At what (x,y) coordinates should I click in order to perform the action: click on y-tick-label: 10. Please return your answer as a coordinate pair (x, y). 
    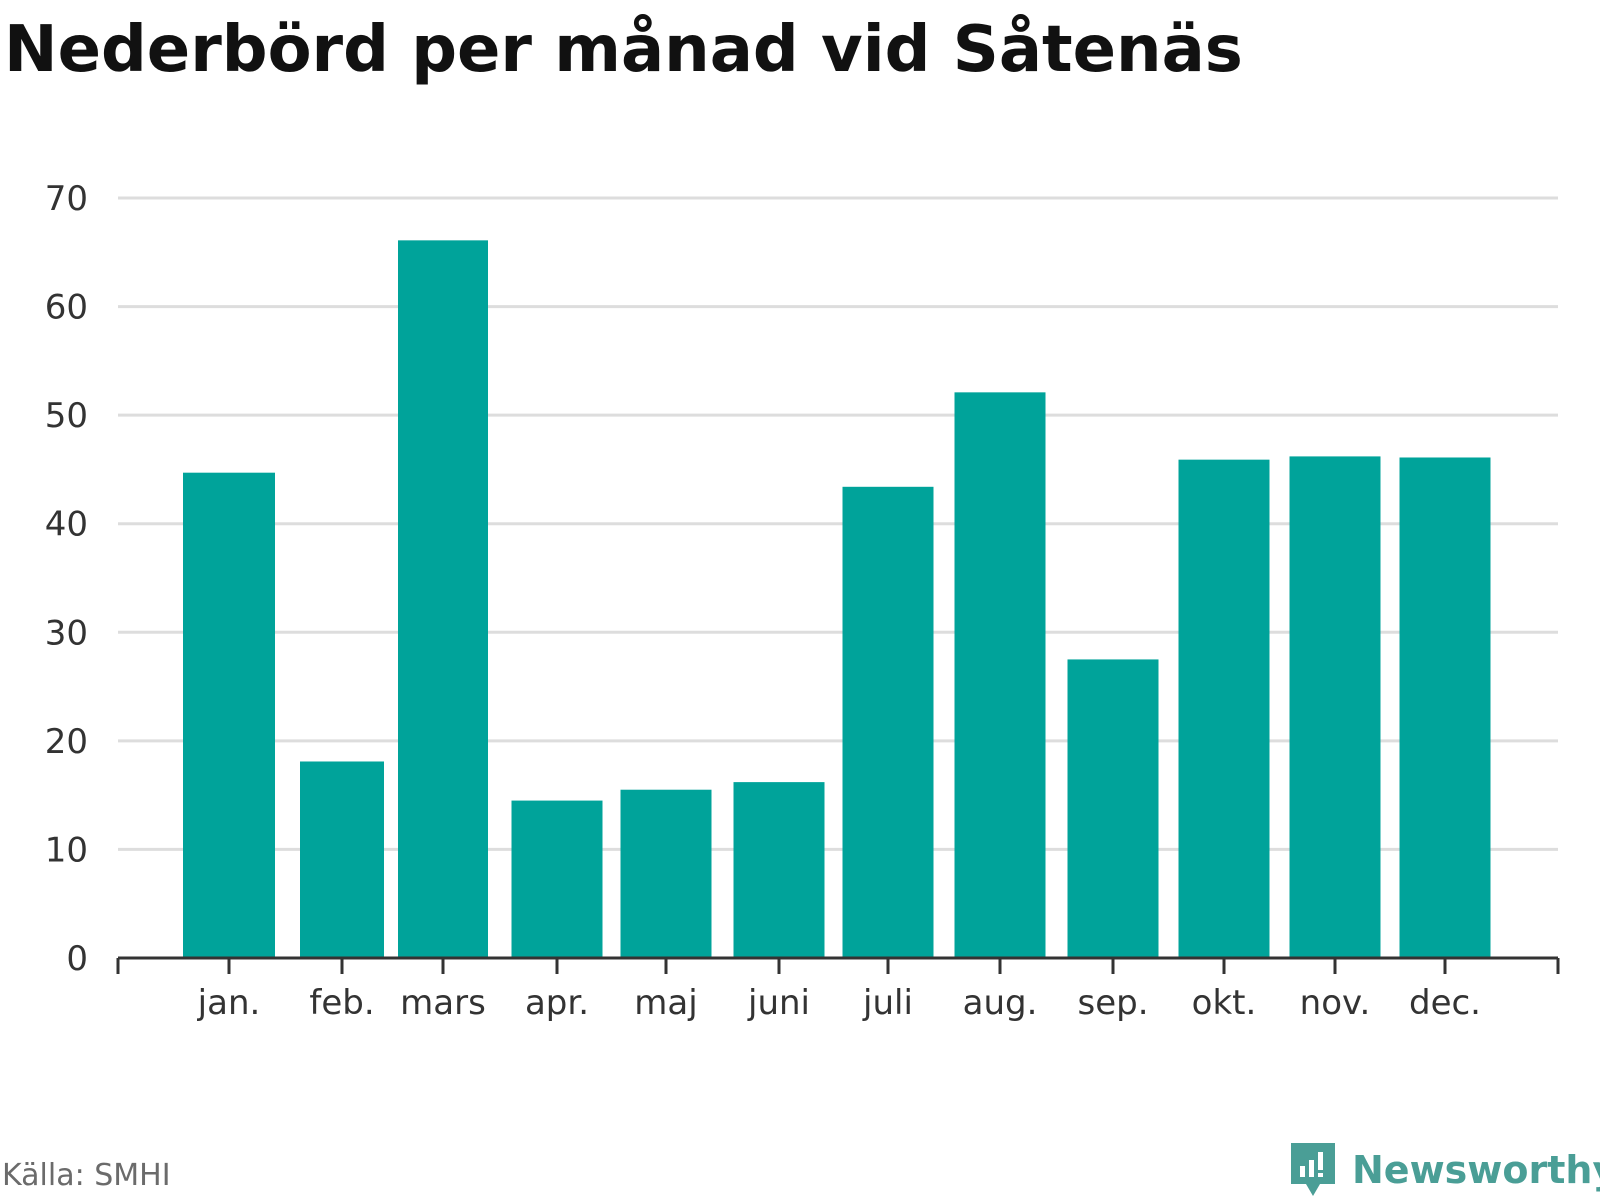
    Looking at the image, I should click on (66, 850).